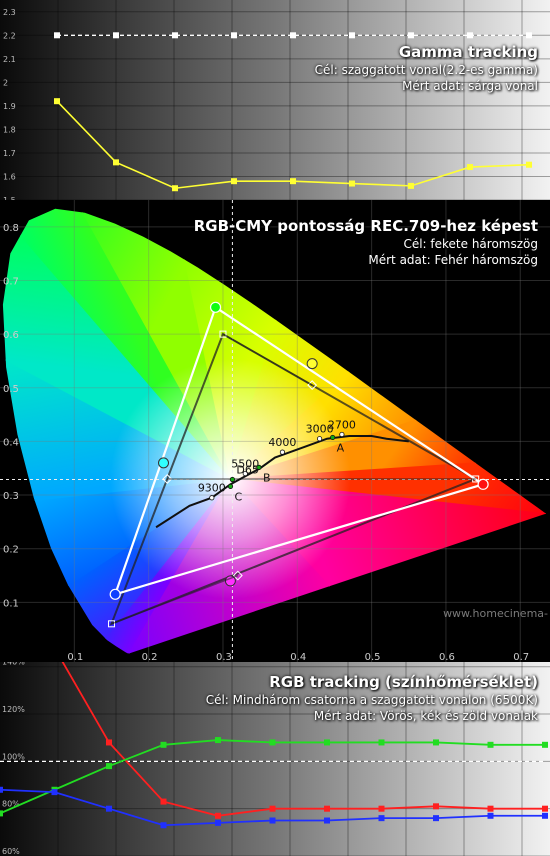  What do you see at coordinates (11, 851) in the screenshot?
I see `y-tick-label: 60%` at bounding box center [11, 851].